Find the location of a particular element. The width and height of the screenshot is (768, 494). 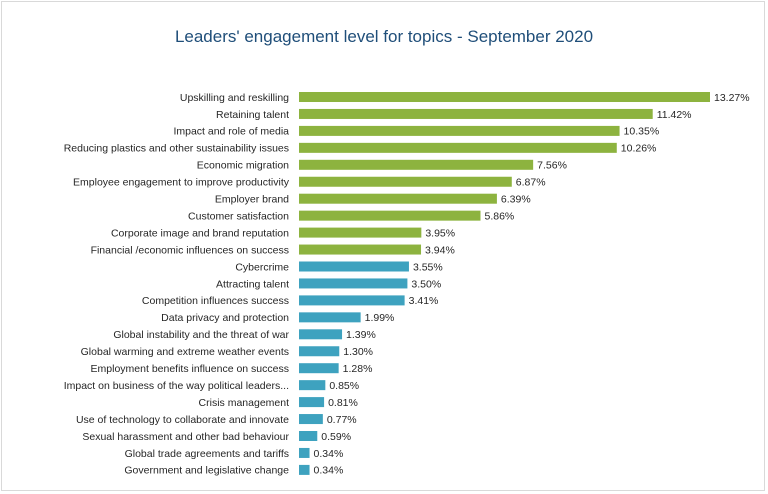

category-label: Government and legislative change is located at coordinates (206, 471).